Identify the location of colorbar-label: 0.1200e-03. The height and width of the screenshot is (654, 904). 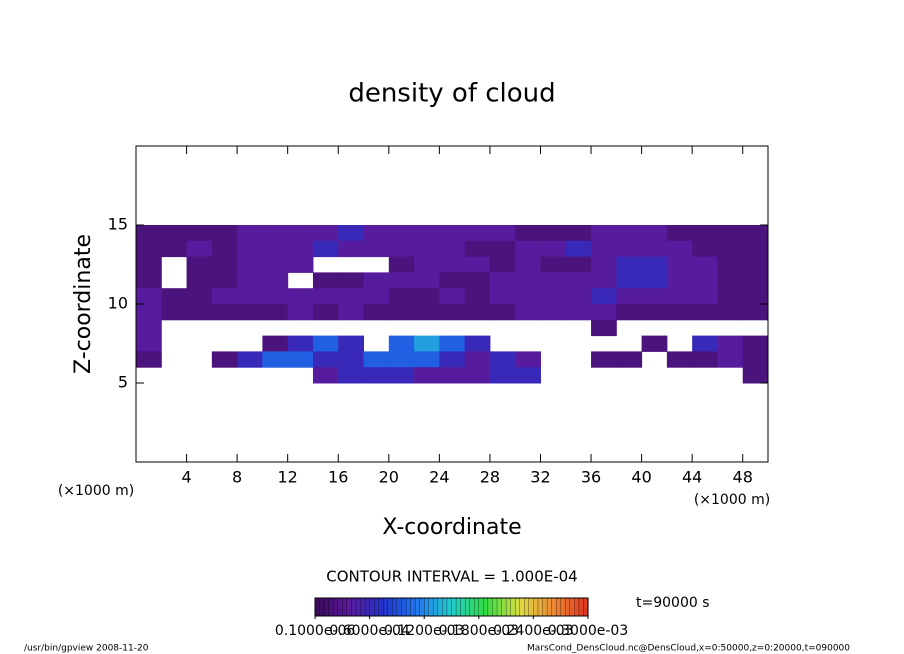
(424, 631).